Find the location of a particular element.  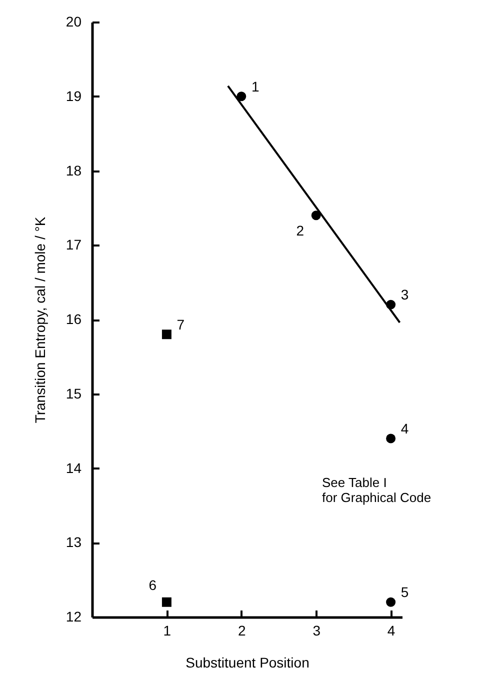

y-tick-label: 12 is located at coordinates (74, 616).